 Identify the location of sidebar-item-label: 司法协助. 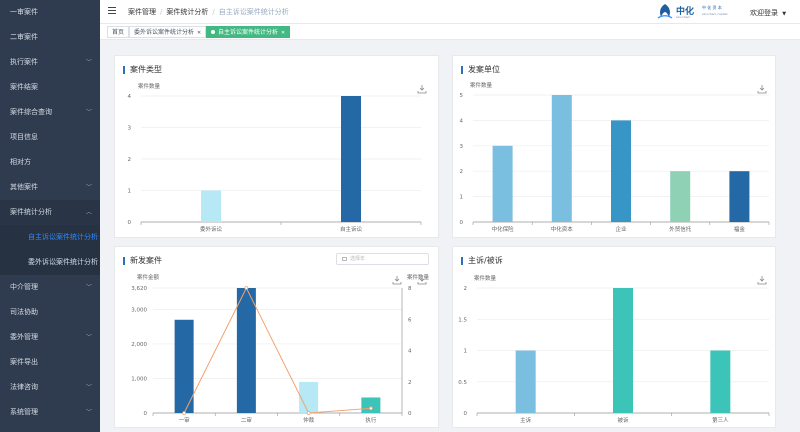
(24, 312).